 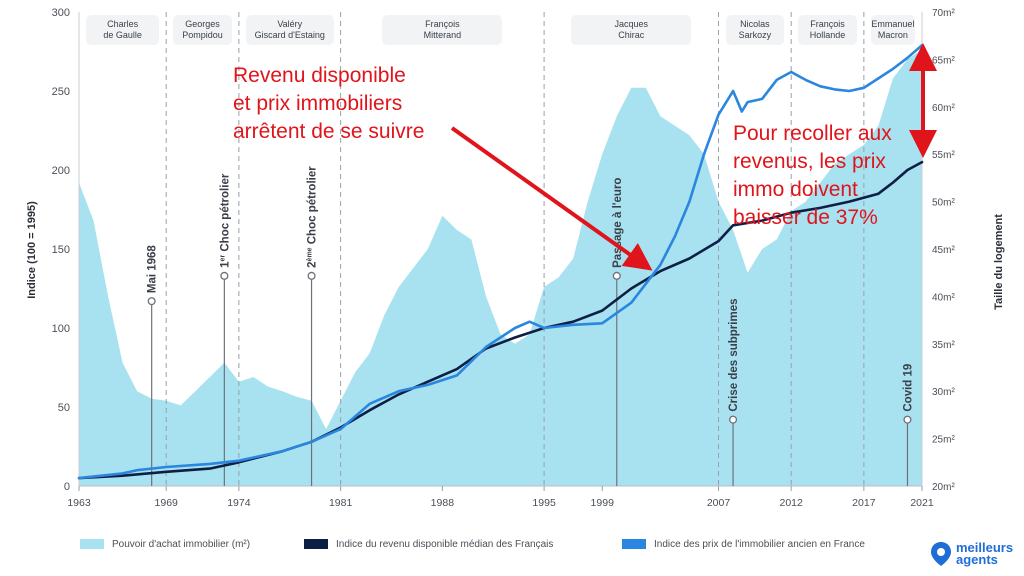 I want to click on annotation-text-diverge-line-2: arrêtent de se suivre, so click(x=329, y=131).